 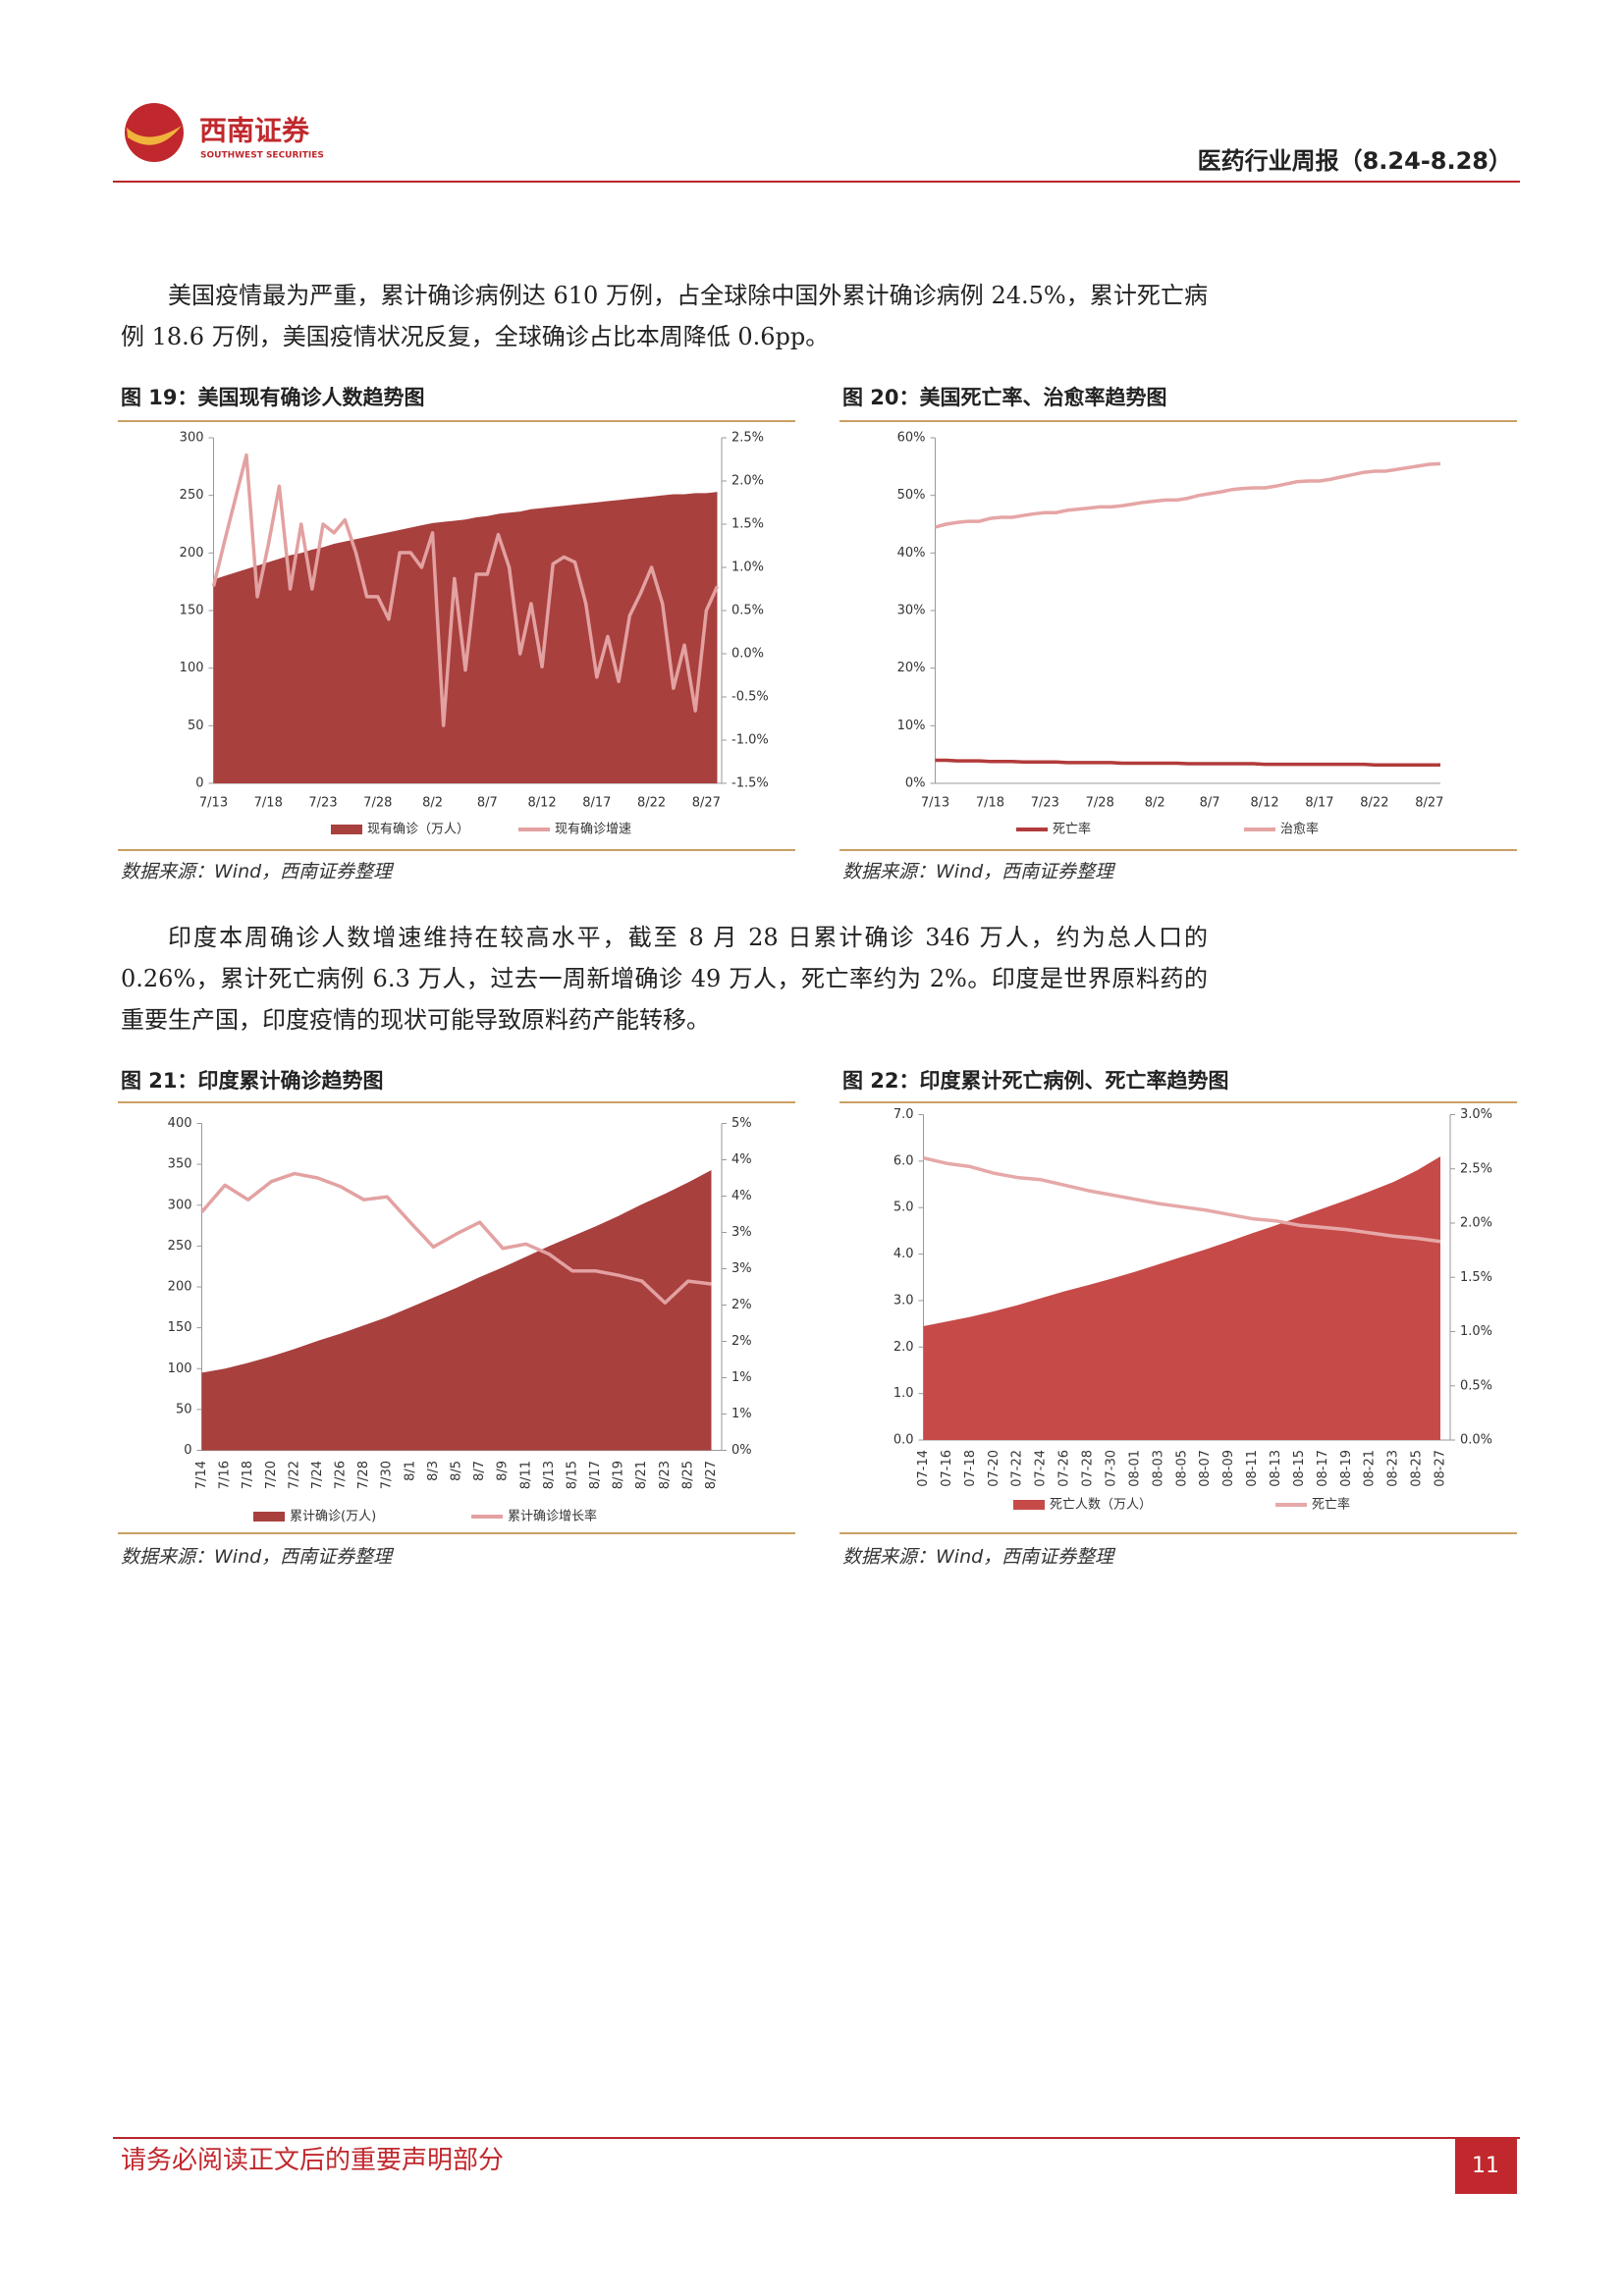 What do you see at coordinates (741, 1414) in the screenshot?
I see `y2-tick-label: 1%` at bounding box center [741, 1414].